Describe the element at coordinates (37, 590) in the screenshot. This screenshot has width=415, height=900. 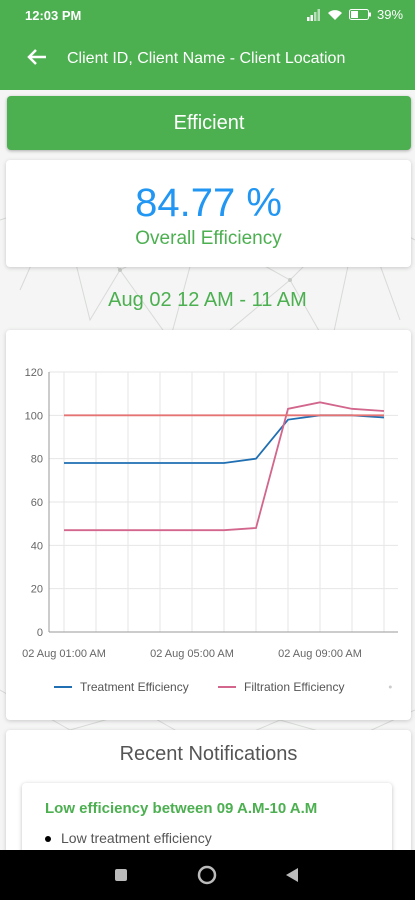
I see `y-tick-label: 20` at that location.